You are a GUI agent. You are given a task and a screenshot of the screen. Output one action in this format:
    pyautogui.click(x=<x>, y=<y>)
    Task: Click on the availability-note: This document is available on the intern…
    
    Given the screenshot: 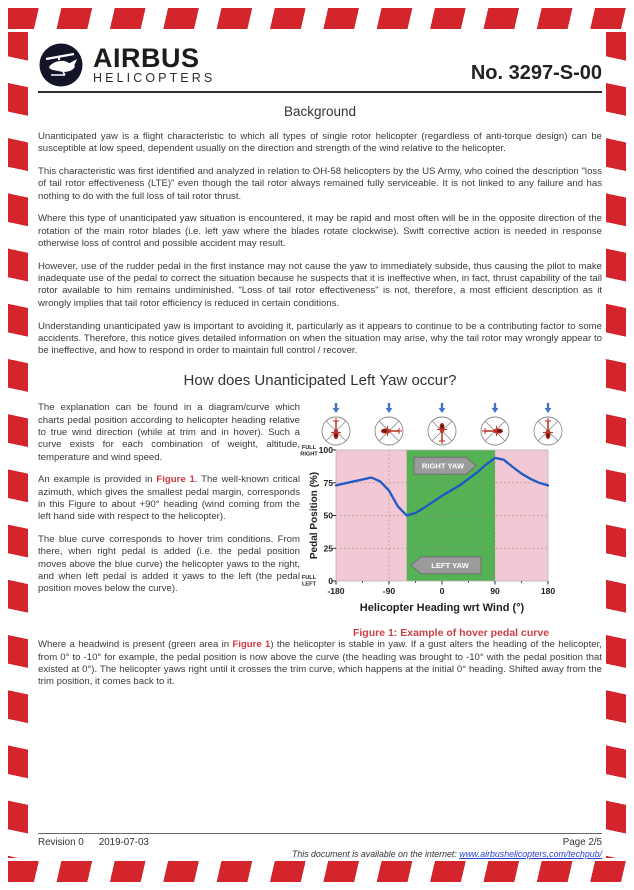 What is the action you would take?
    pyautogui.click(x=320, y=854)
    